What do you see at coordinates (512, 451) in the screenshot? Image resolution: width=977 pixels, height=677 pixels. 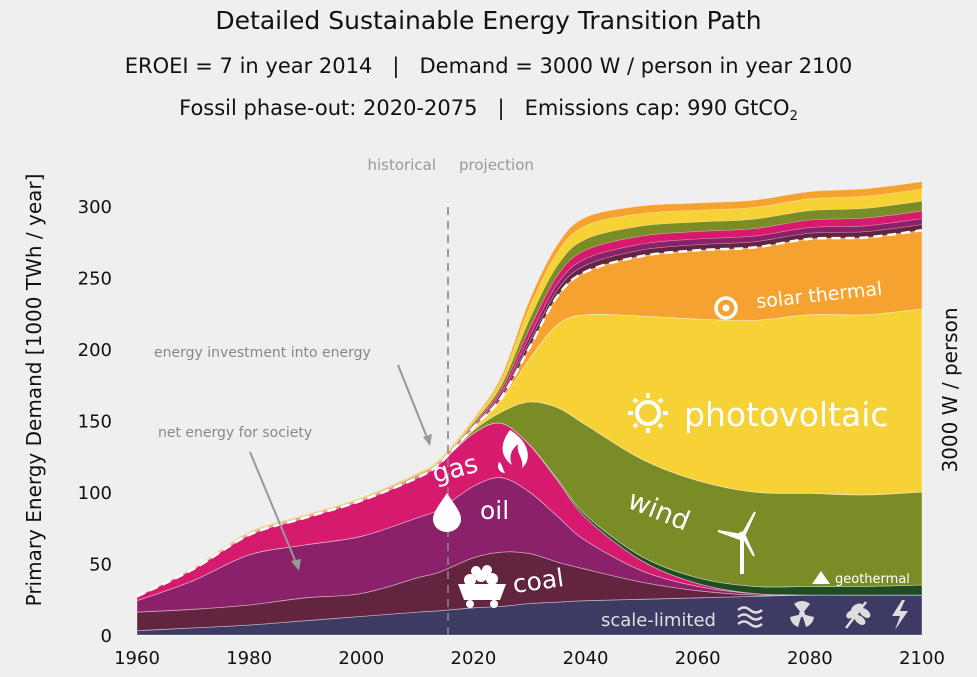 I see `flame-icon` at bounding box center [512, 451].